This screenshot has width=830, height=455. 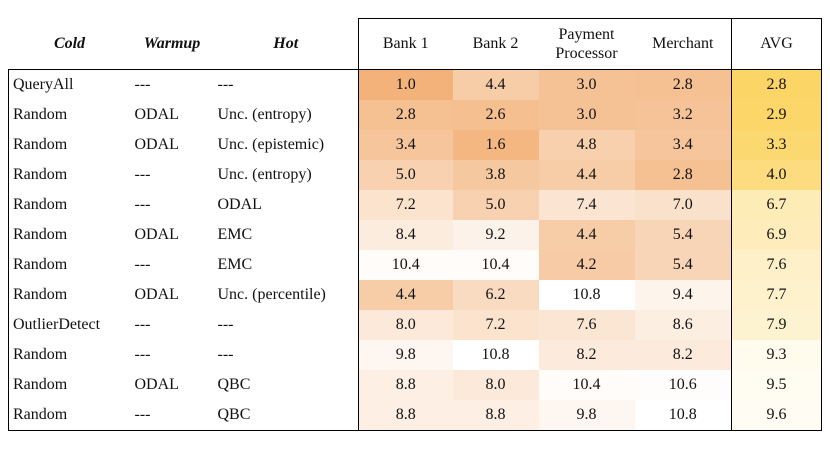 What do you see at coordinates (286, 43) in the screenshot?
I see `header-hot: Hot` at bounding box center [286, 43].